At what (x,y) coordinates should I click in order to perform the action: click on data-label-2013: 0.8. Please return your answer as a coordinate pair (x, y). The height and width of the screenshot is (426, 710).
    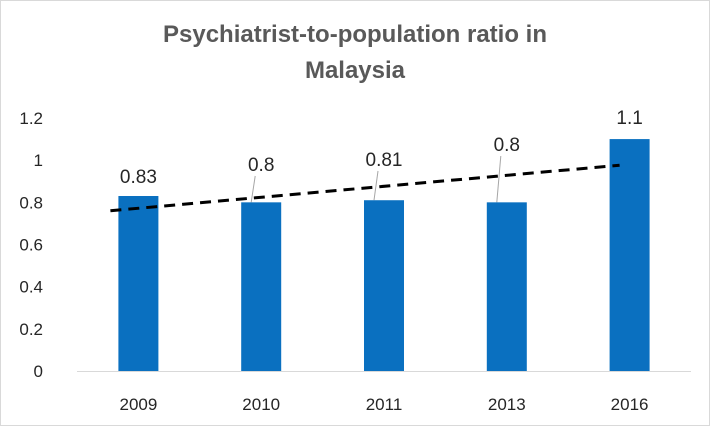
    Looking at the image, I should click on (507, 145).